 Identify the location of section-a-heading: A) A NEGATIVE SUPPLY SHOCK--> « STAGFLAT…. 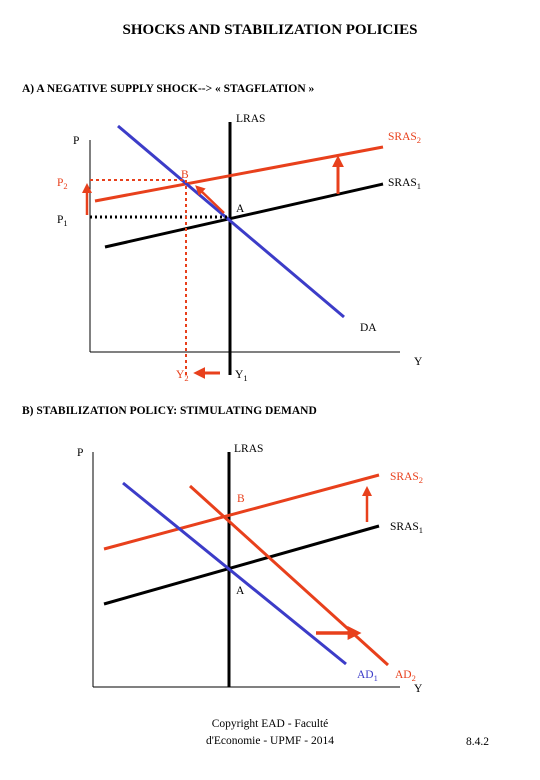
(168, 89).